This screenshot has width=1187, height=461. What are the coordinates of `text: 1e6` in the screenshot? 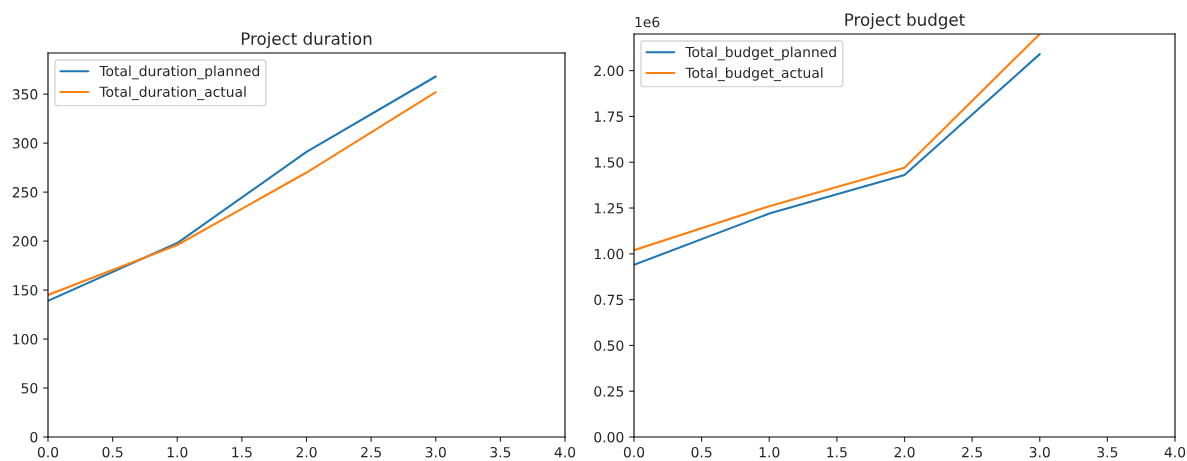 It's located at (647, 22).